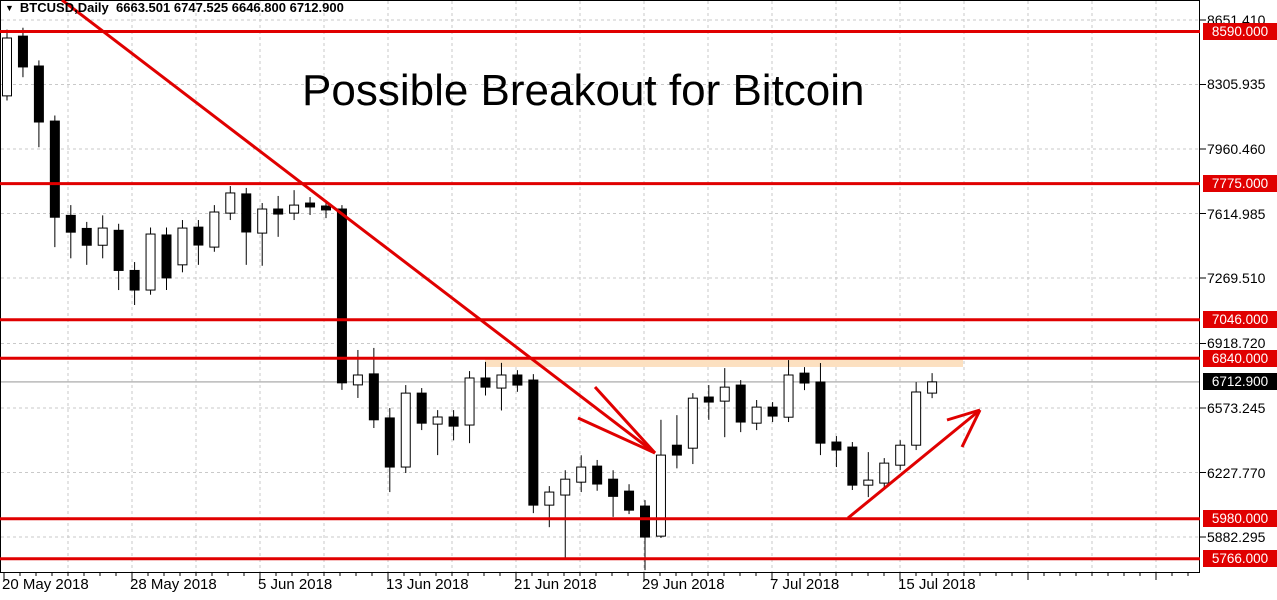 This screenshot has height=600, width=1277. Describe the element at coordinates (1236, 148) in the screenshot. I see `price-tick-label: 7960.460` at that location.